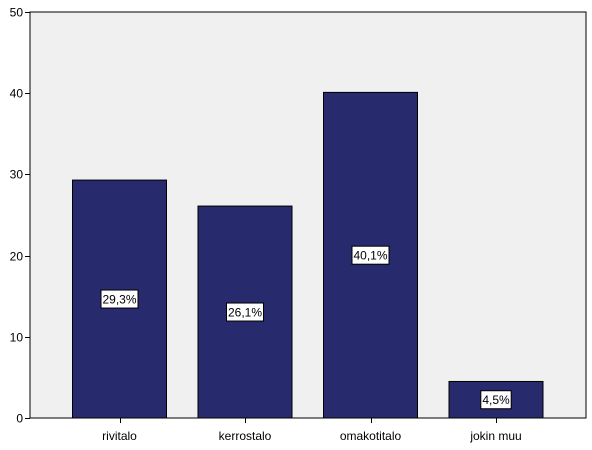  Describe the element at coordinates (19, 419) in the screenshot. I see `y-tick-label: 0` at that location.